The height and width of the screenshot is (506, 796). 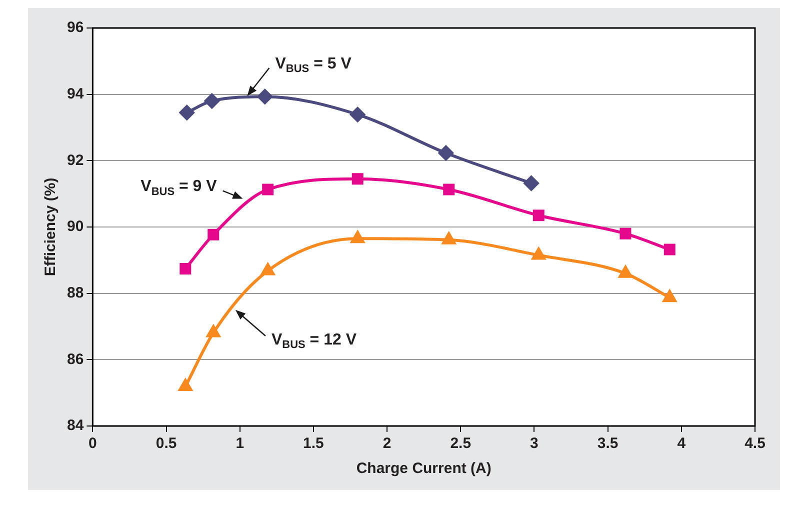 What do you see at coordinates (461, 443) in the screenshot?
I see `x-tick-label: 2.5` at bounding box center [461, 443].